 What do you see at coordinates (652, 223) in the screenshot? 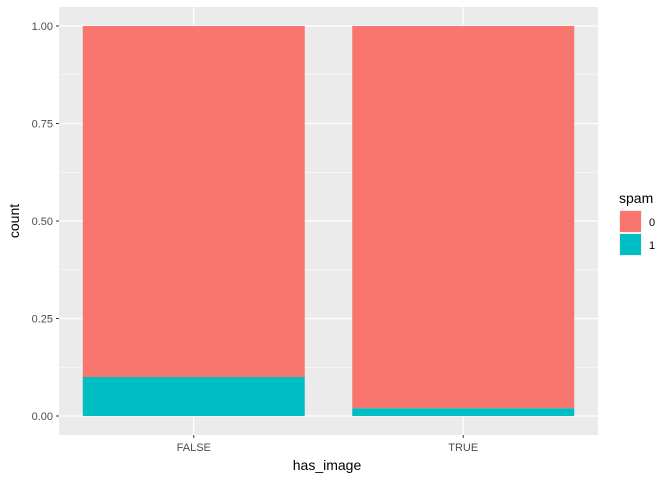
I see `legend-label-0: 0` at bounding box center [652, 223].